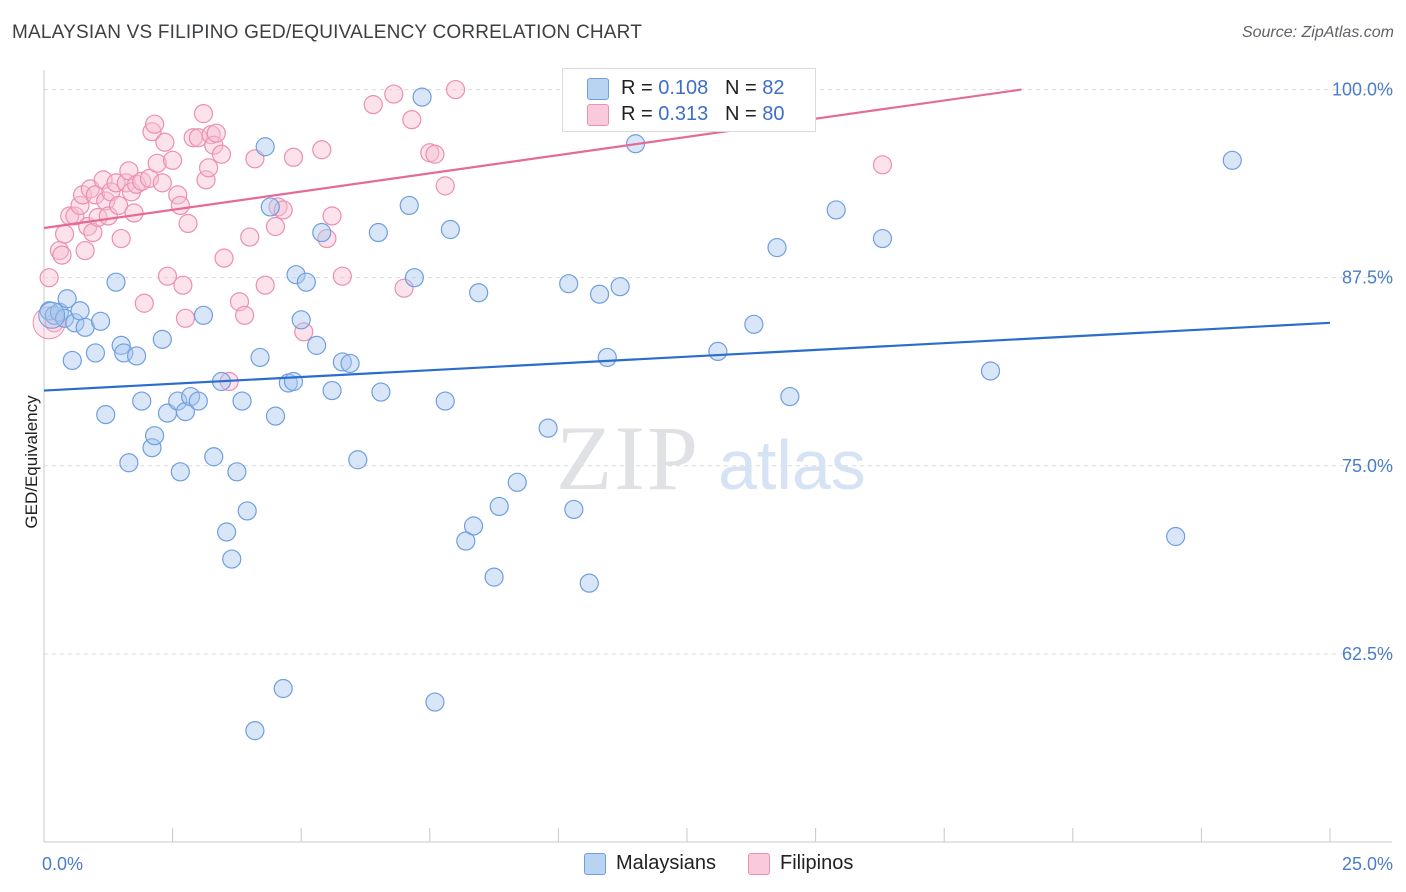 This screenshot has width=1406, height=892. What do you see at coordinates (1367, 654) in the screenshot?
I see `y-tick-label: 62.5%` at bounding box center [1367, 654].